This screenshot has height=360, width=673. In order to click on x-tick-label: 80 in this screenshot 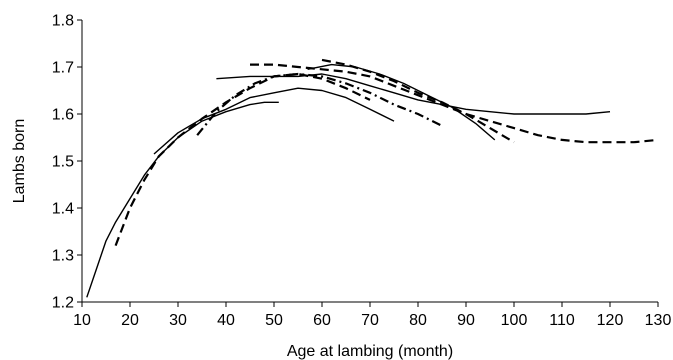, I will do `click(418, 320)`.